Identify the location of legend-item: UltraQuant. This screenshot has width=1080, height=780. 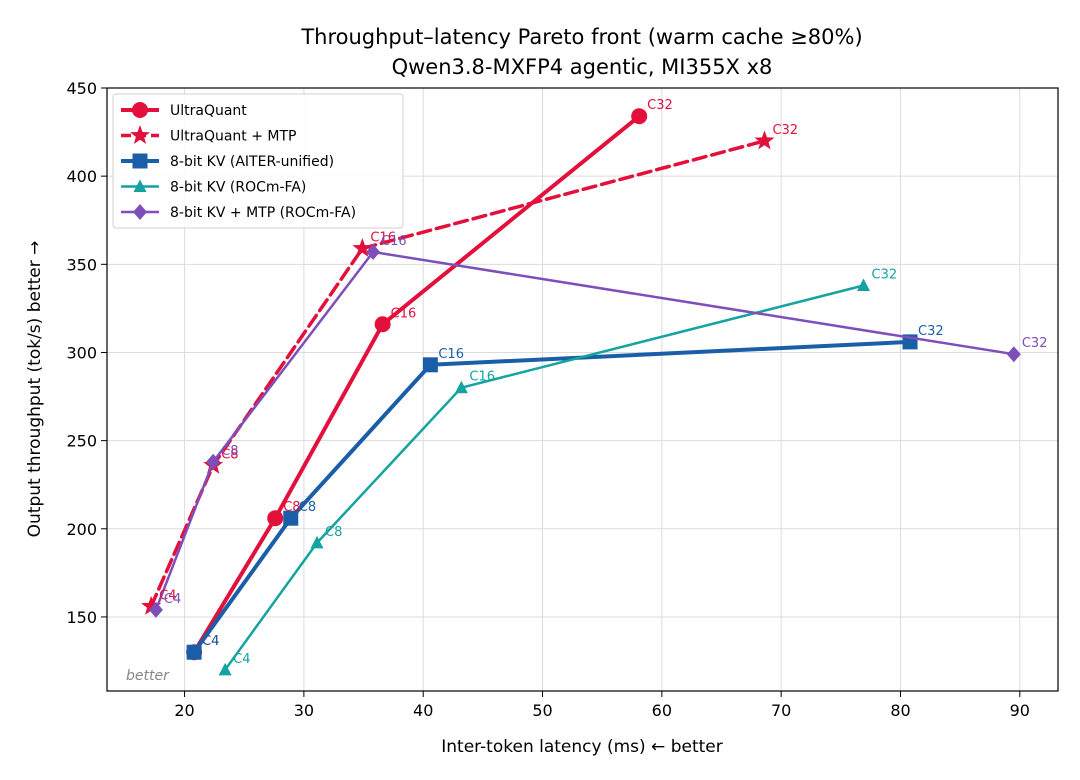
(184, 110).